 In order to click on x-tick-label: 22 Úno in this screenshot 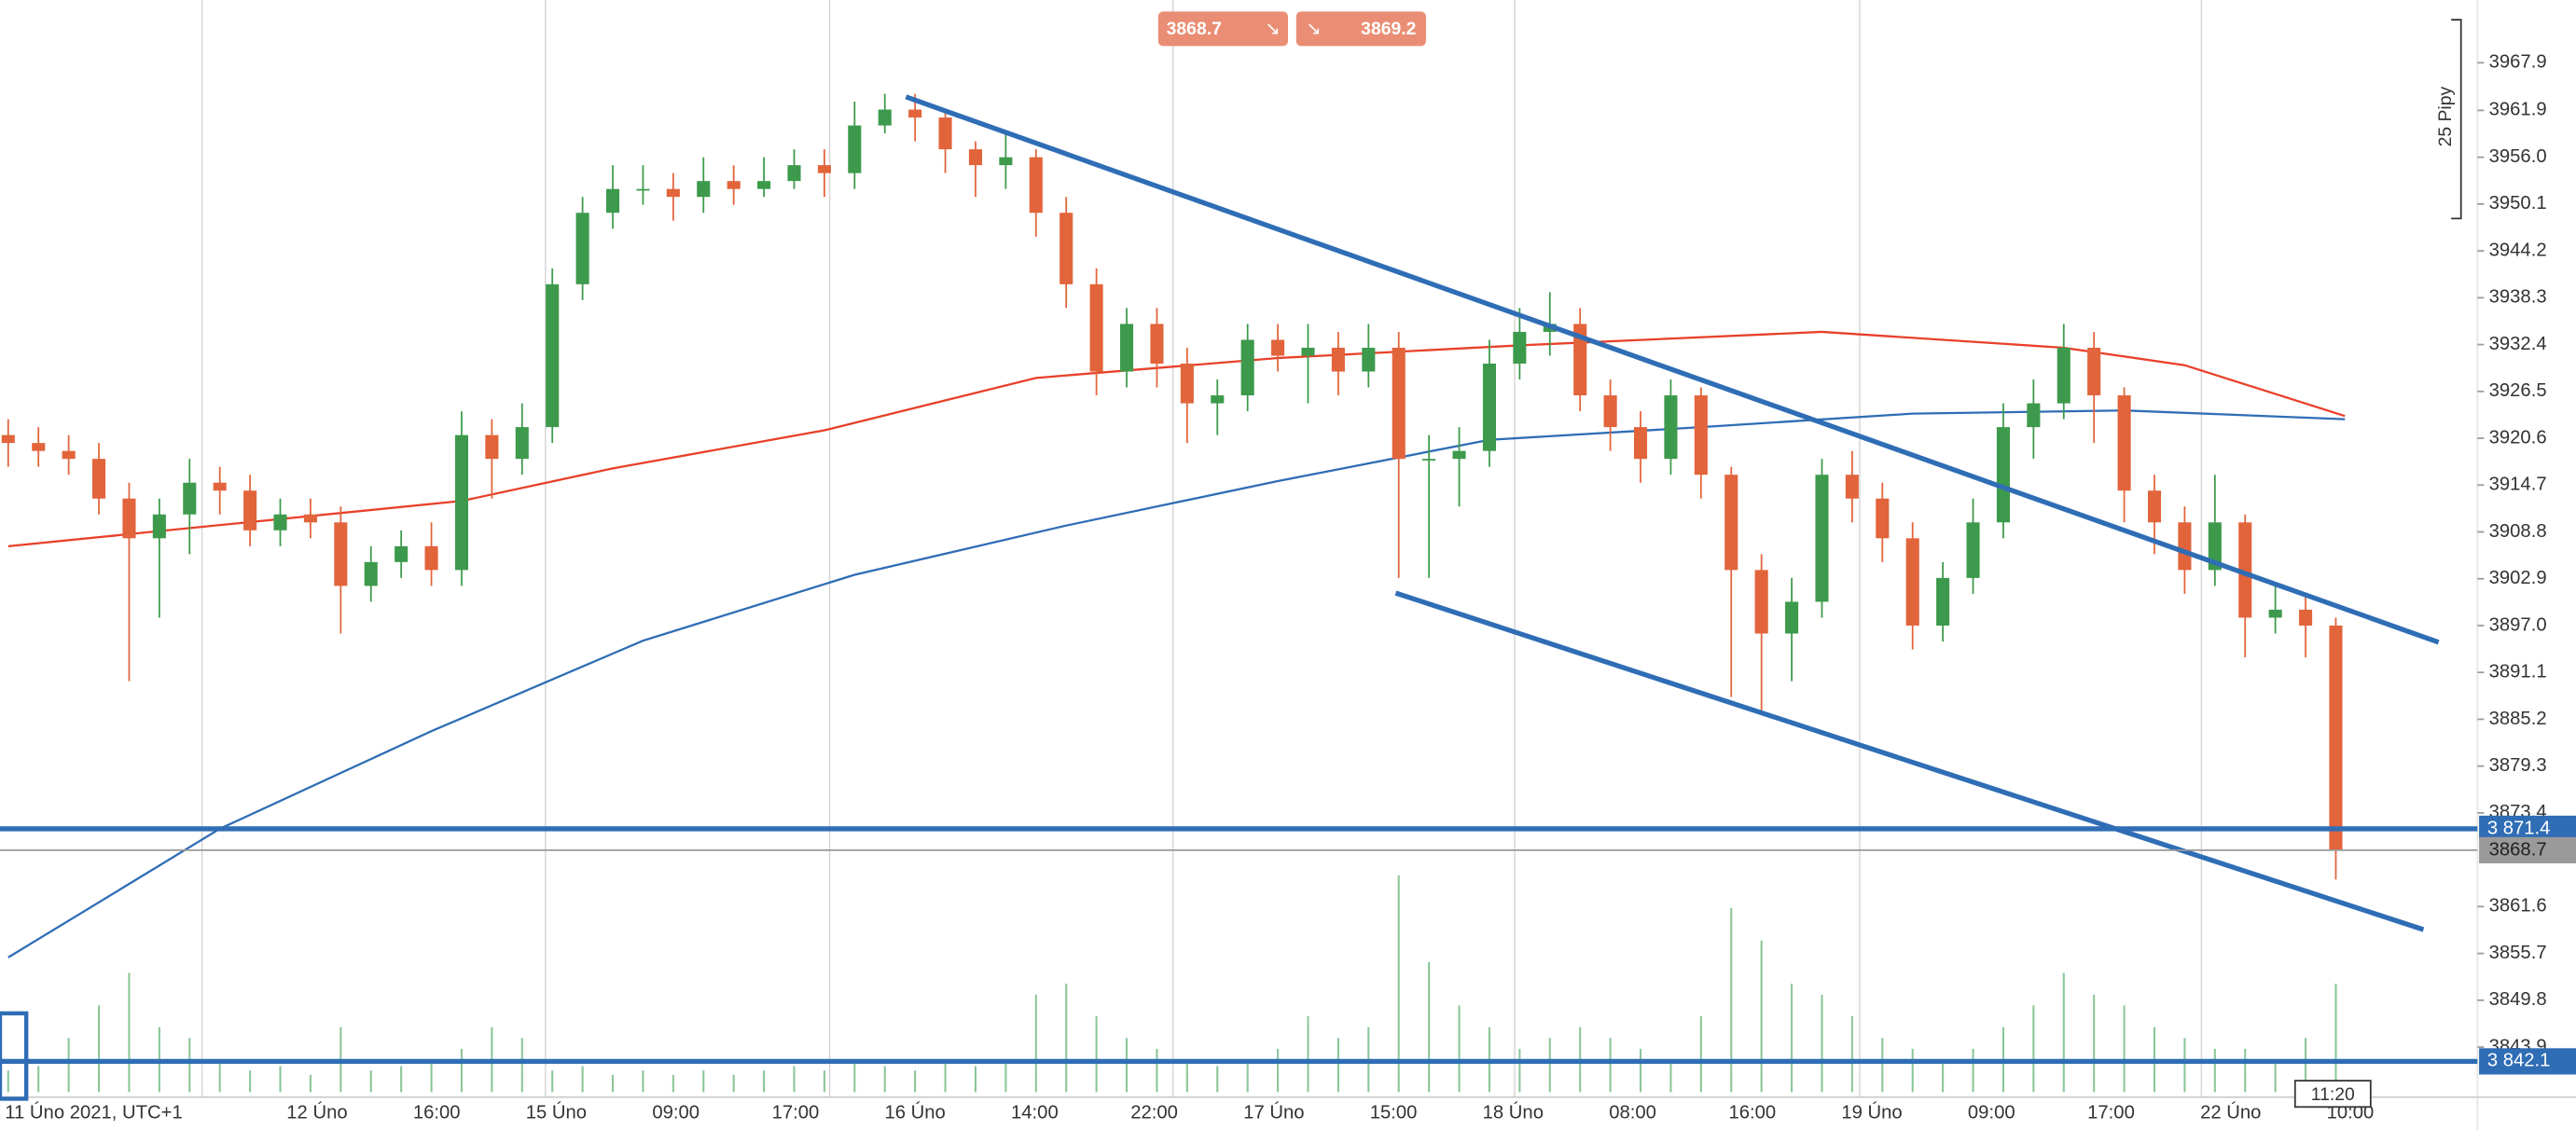, I will do `click(2230, 1112)`.